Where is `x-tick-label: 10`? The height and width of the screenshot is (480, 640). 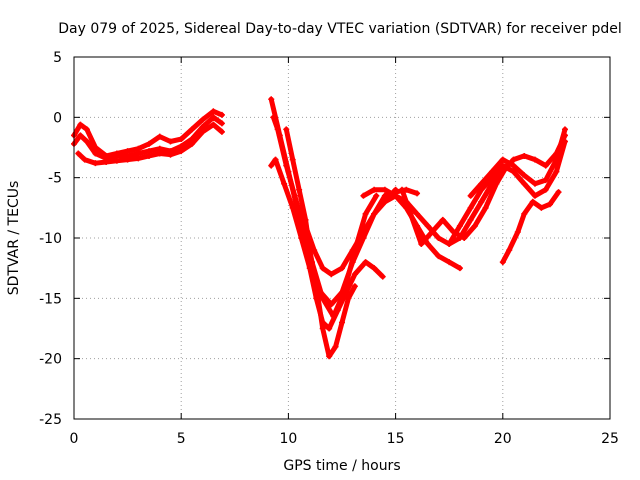
x-tick-label: 10 is located at coordinates (288, 439).